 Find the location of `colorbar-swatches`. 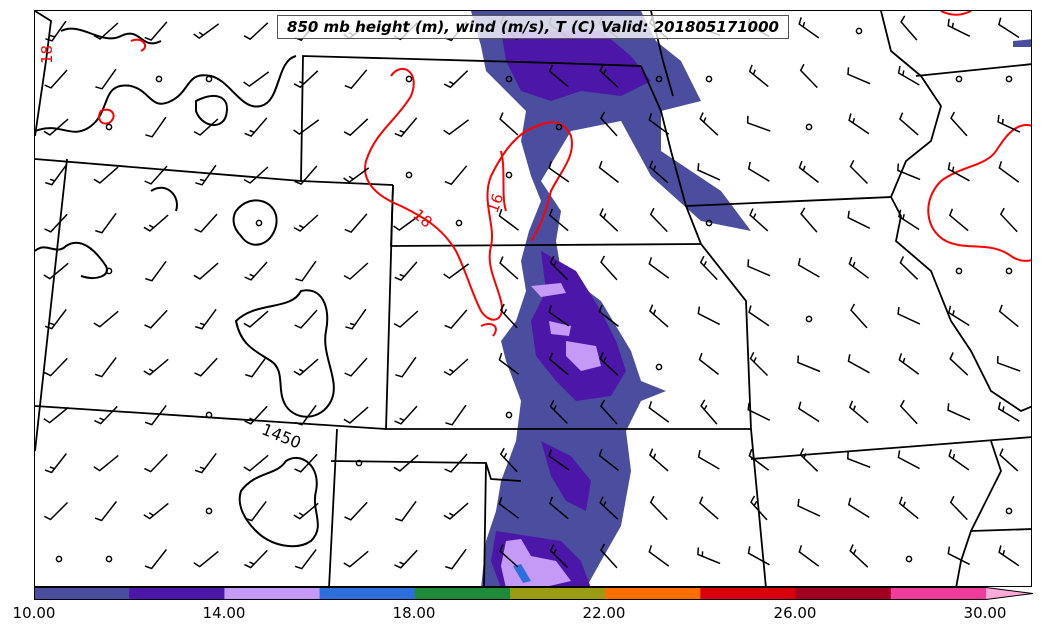

colorbar-swatches is located at coordinates (534, 593).